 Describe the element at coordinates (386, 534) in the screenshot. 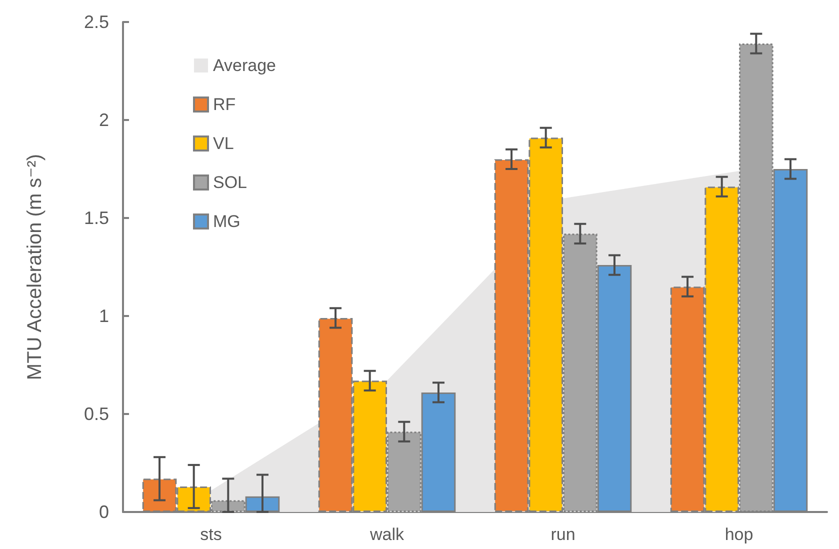

I see `x-tick-label: walk` at that location.